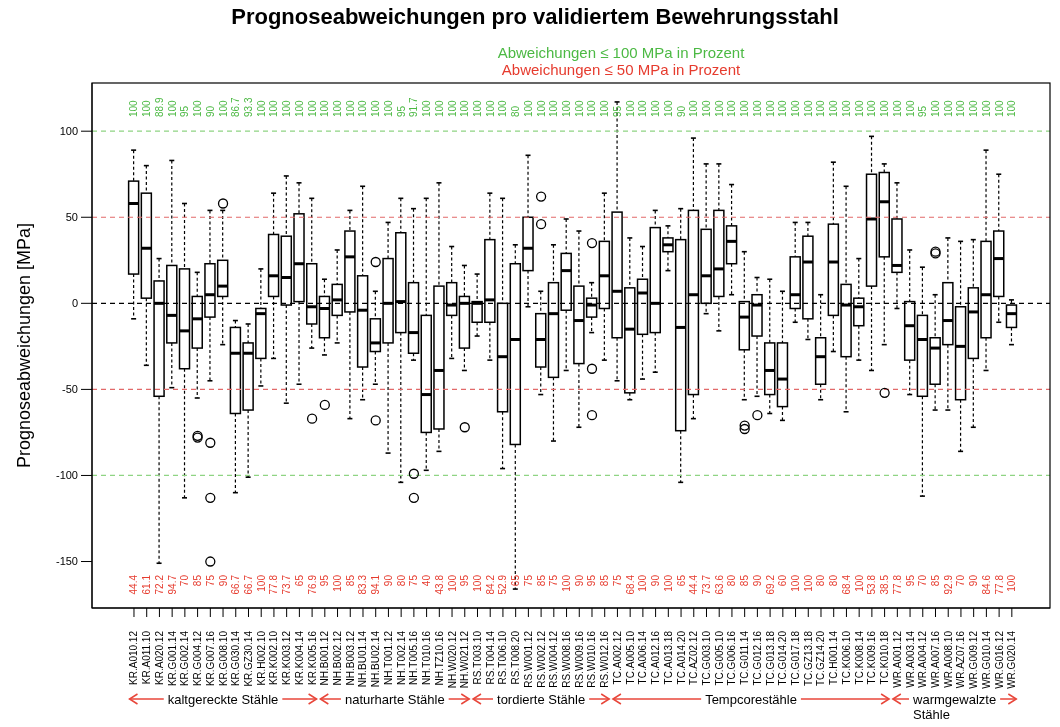 This screenshot has height=727, width=1060. I want to click on annotation: 40, so click(427, 580).